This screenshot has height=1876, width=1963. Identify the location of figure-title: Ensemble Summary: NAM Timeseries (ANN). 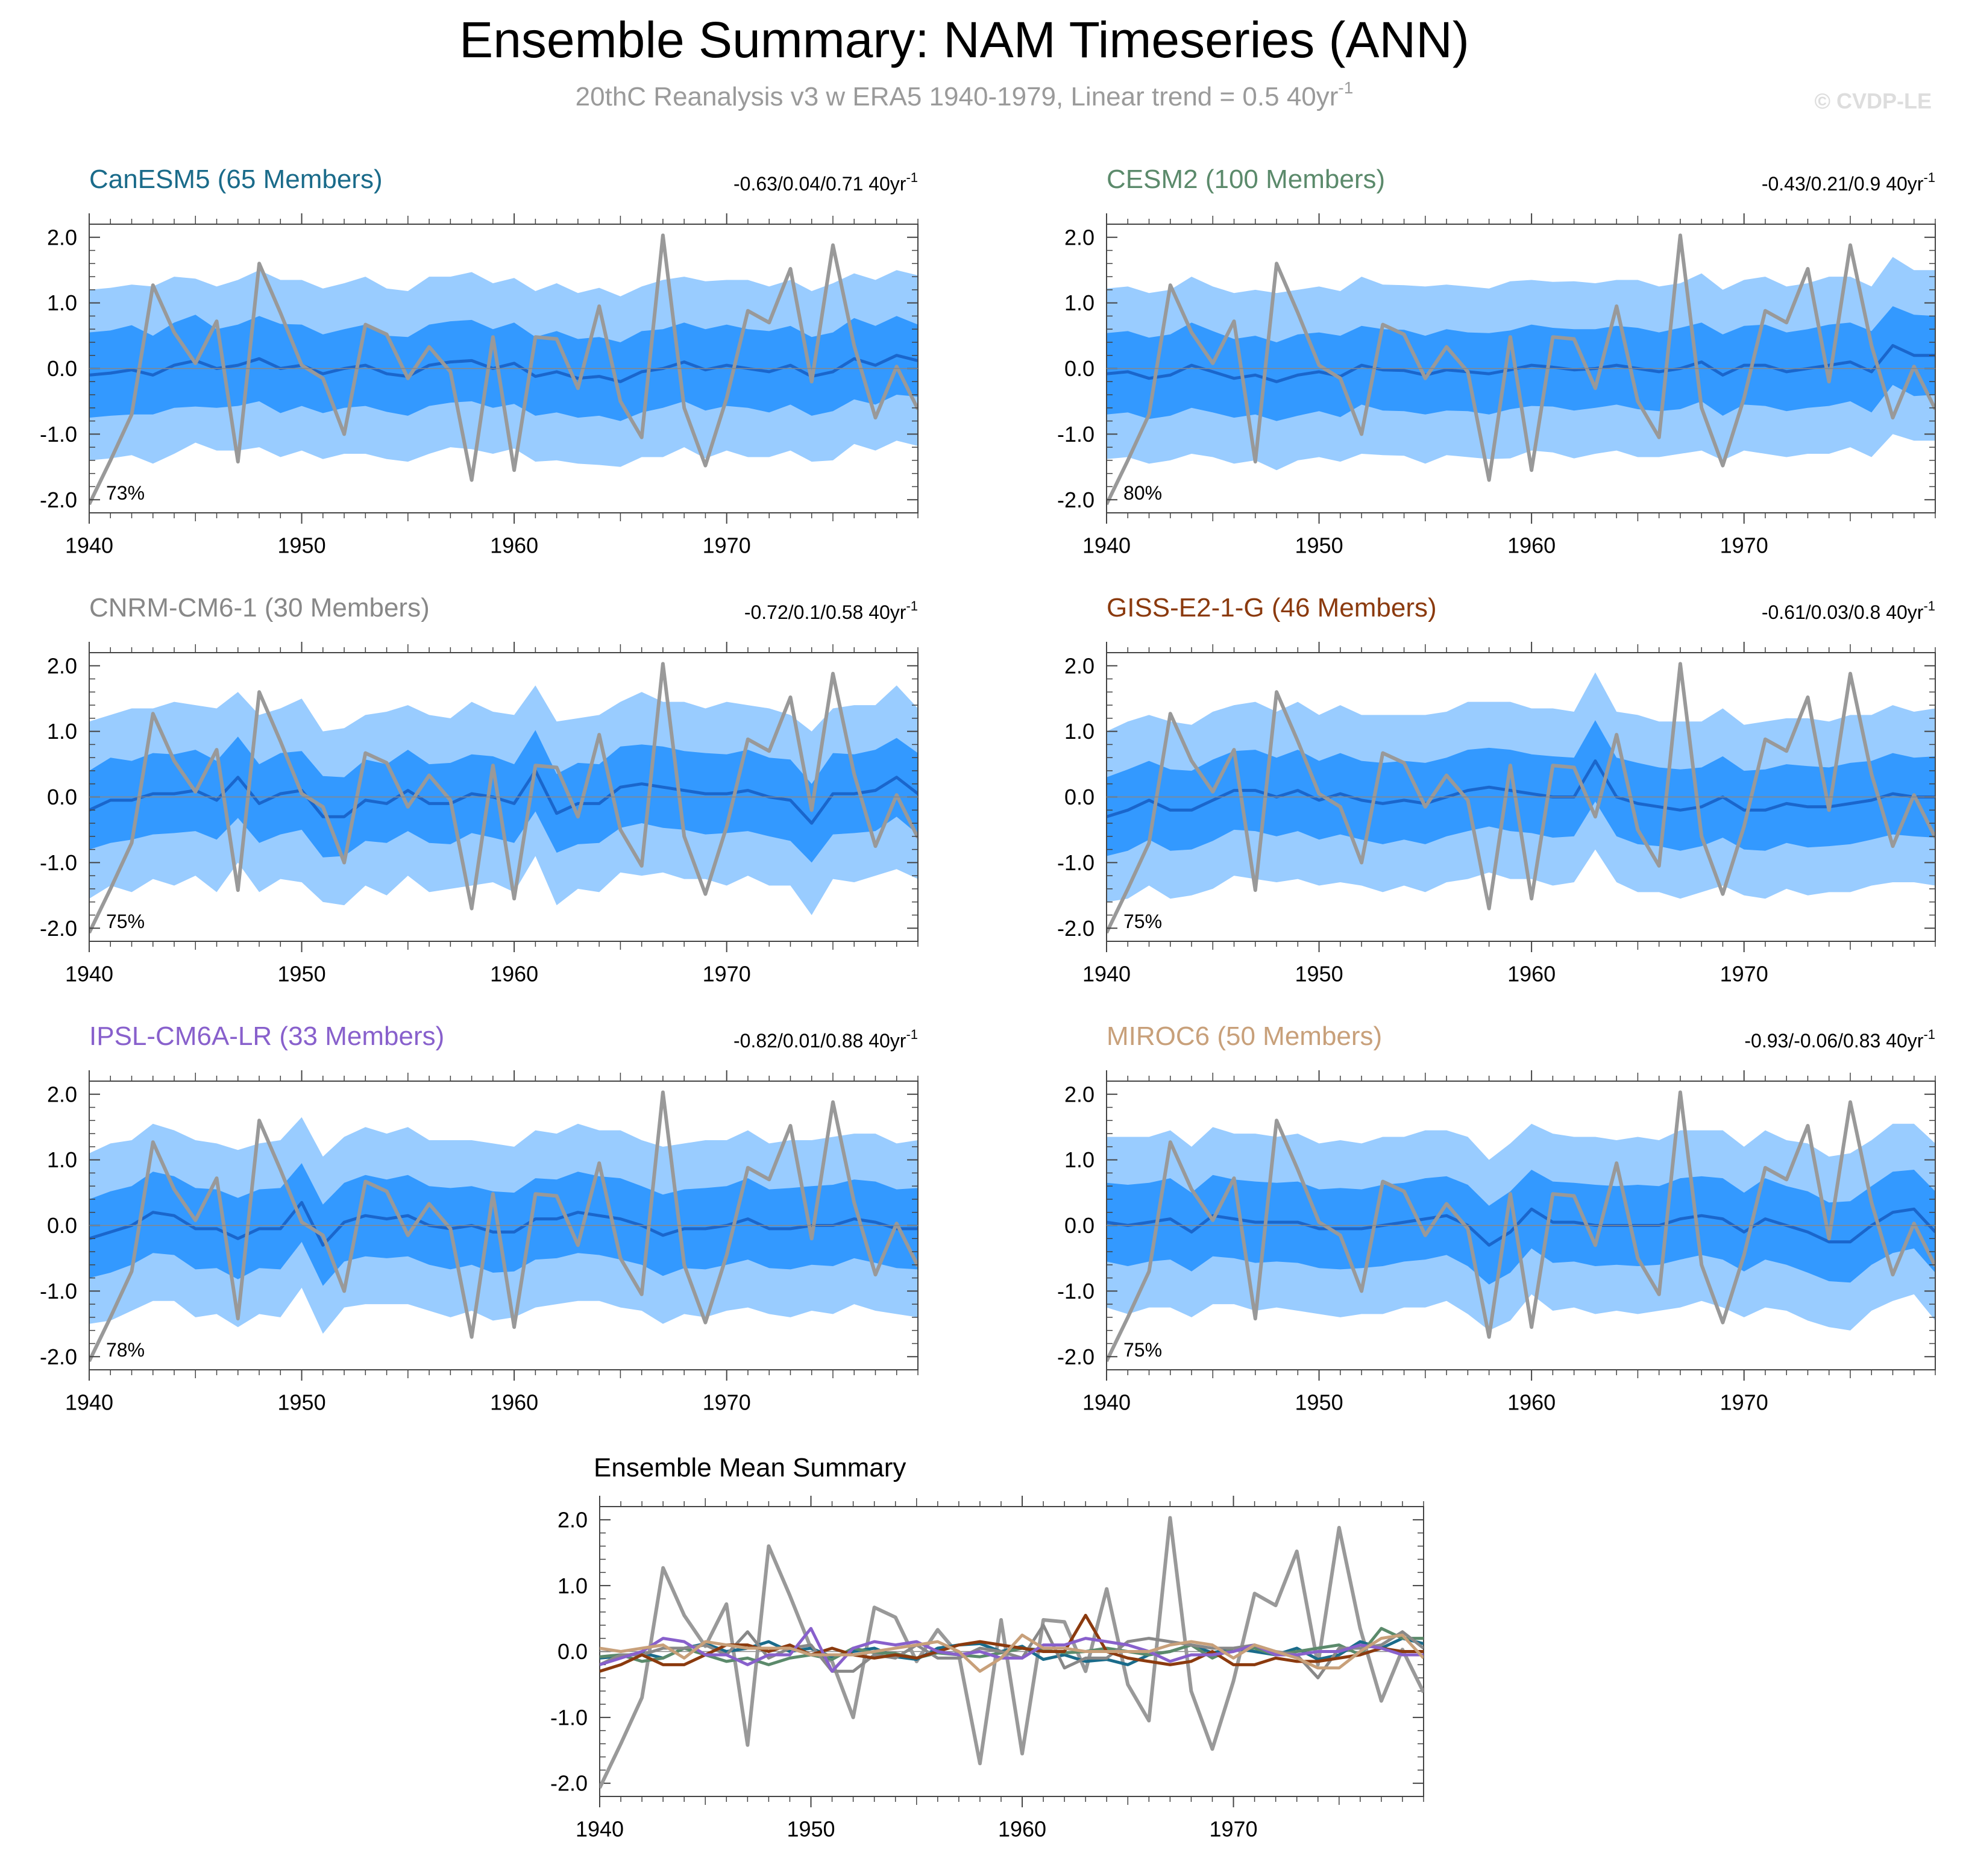
(964, 39).